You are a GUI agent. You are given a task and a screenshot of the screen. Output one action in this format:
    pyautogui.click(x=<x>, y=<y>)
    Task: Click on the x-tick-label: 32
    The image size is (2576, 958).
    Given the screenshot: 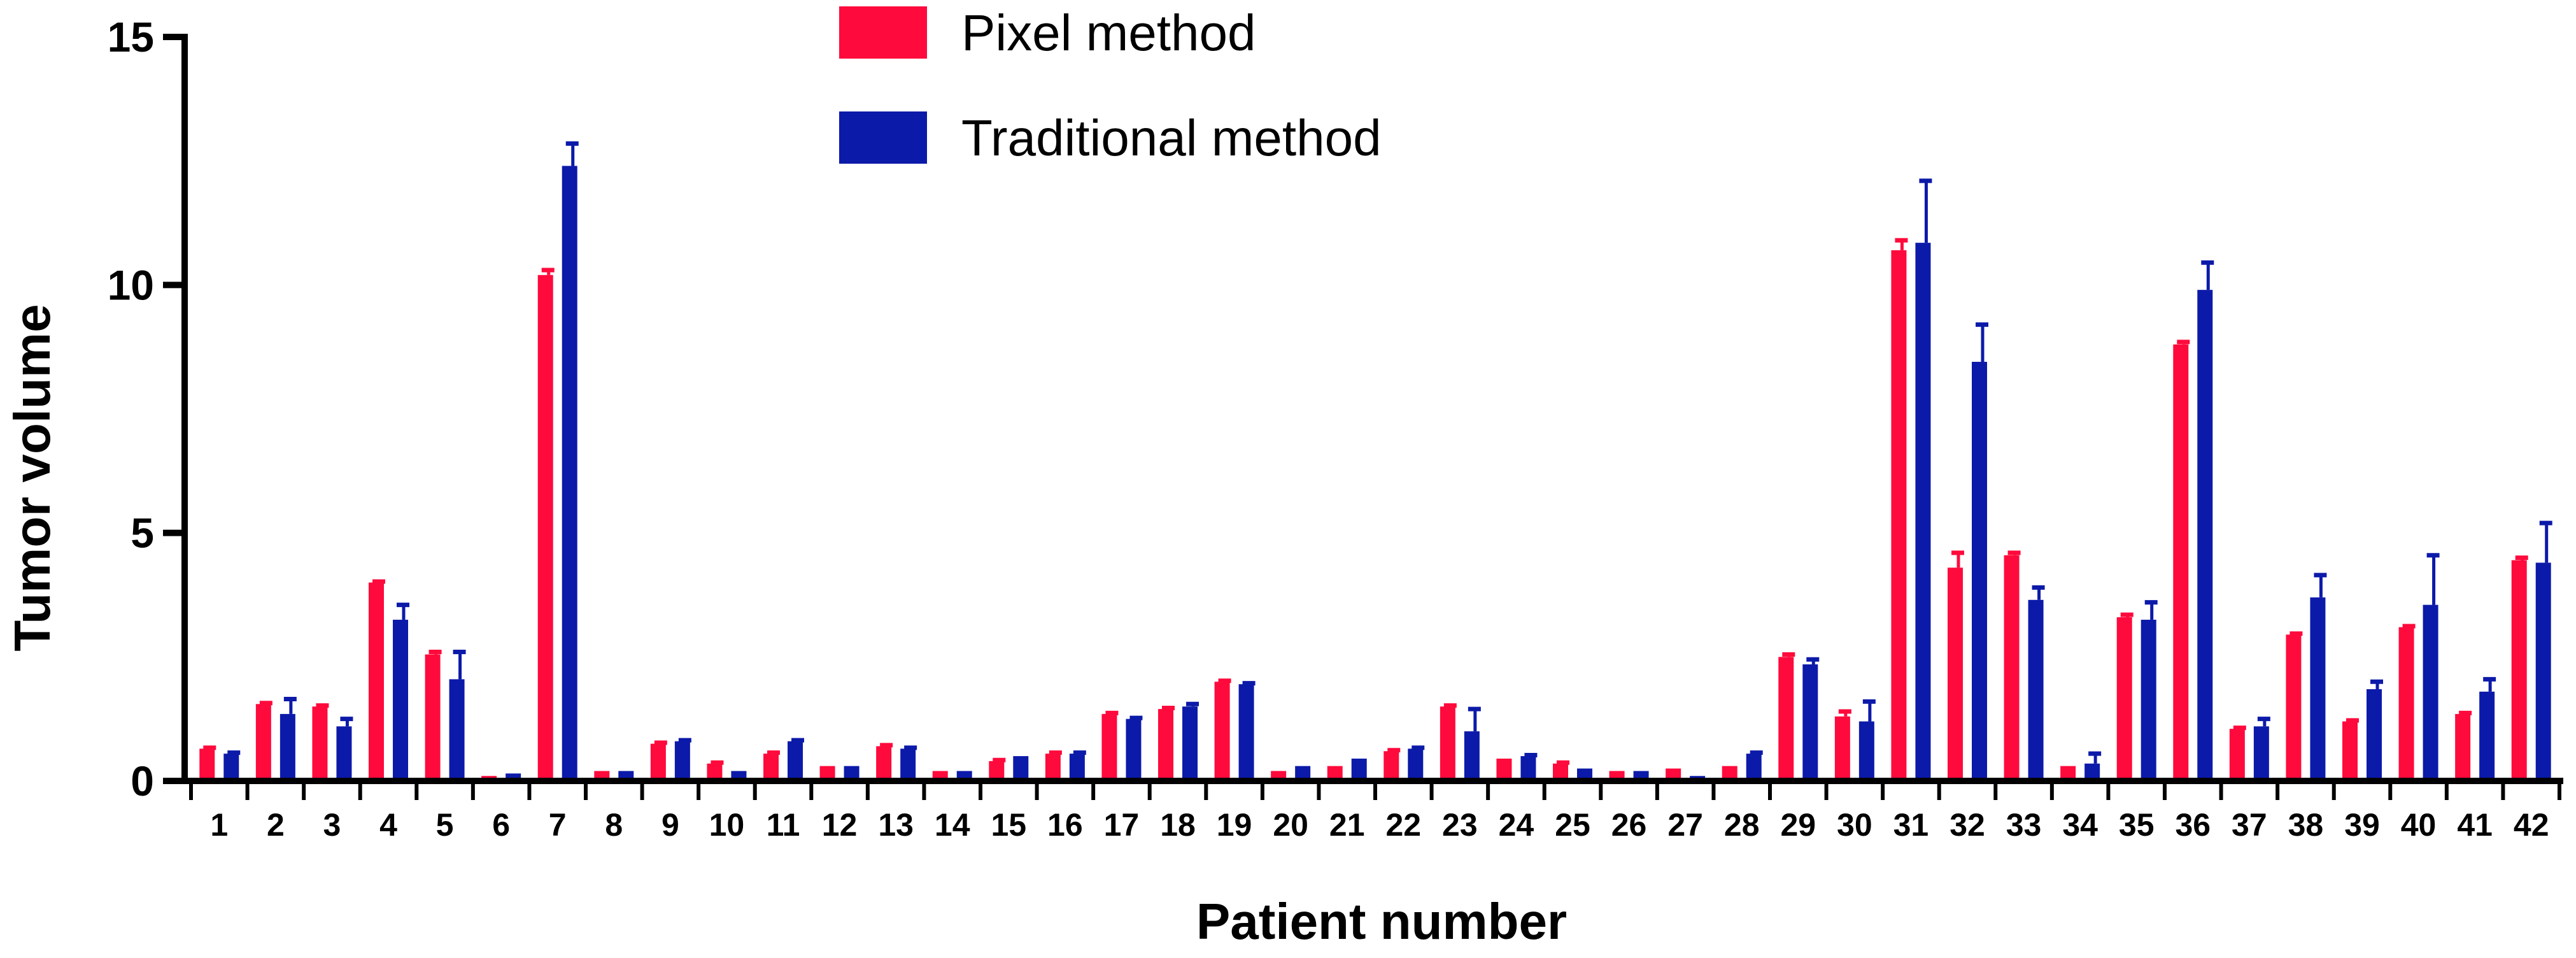 What is the action you would take?
    pyautogui.click(x=1967, y=825)
    